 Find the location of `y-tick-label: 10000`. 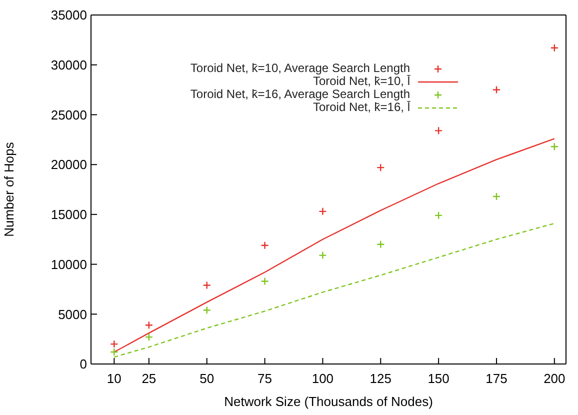

y-tick-label: 10000 is located at coordinates (68, 264).